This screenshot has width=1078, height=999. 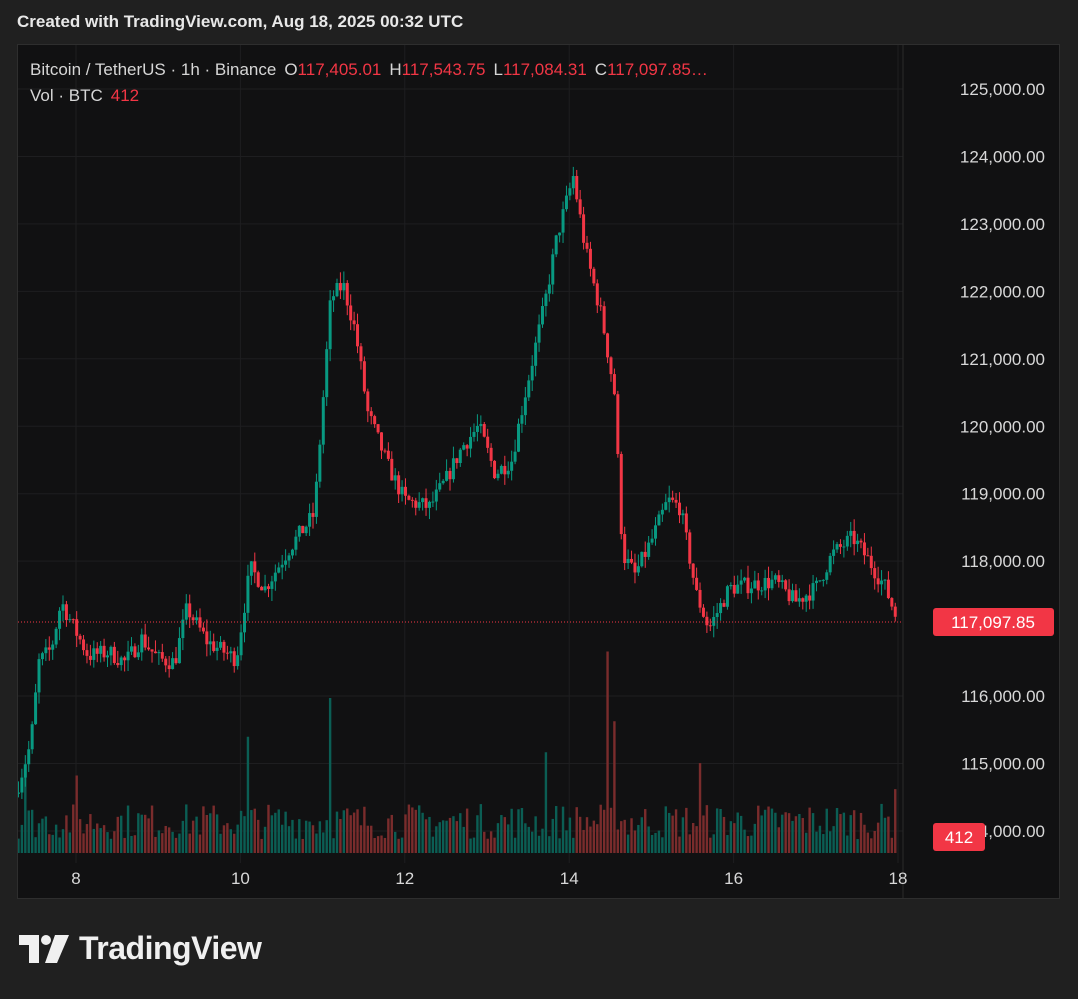 I want to click on last-price-tag, so click(x=993, y=622).